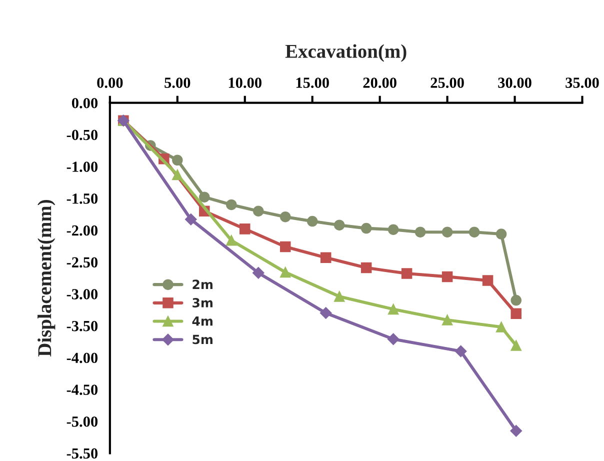 Image resolution: width=604 pixels, height=461 pixels. I want to click on x-axis-title: Excavation(m), so click(345, 53).